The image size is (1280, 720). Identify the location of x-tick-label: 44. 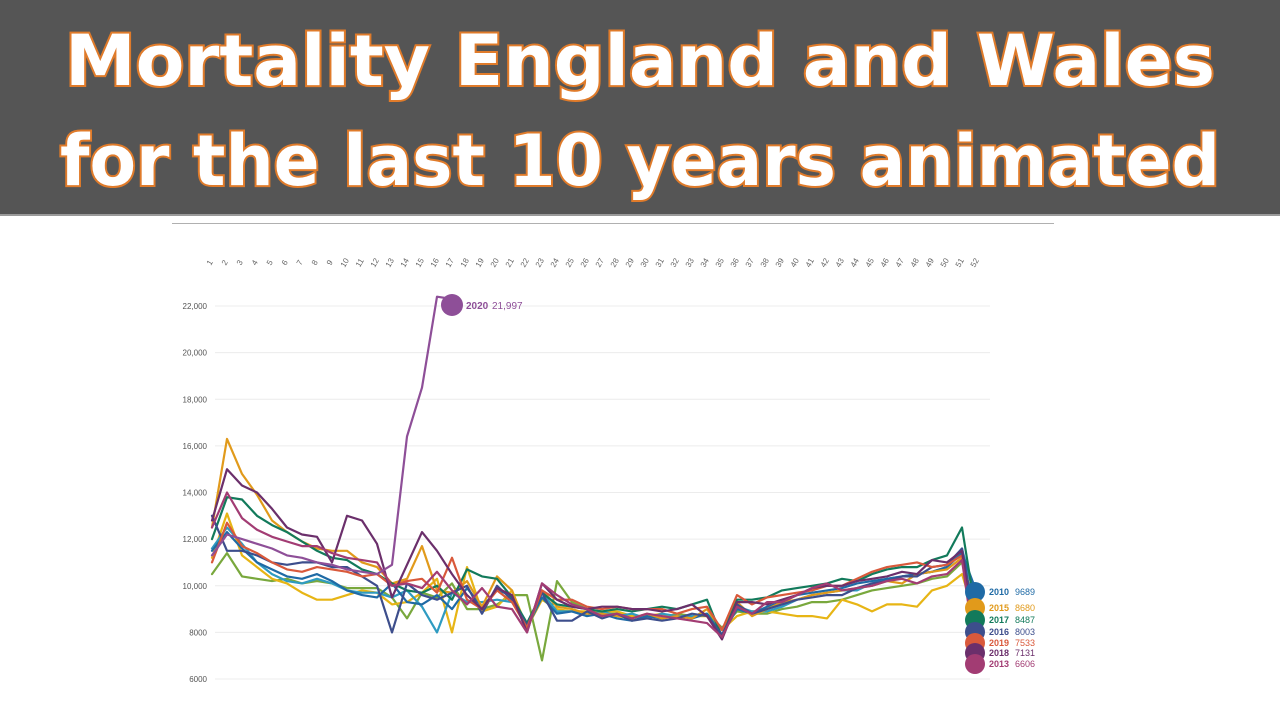
(855, 262).